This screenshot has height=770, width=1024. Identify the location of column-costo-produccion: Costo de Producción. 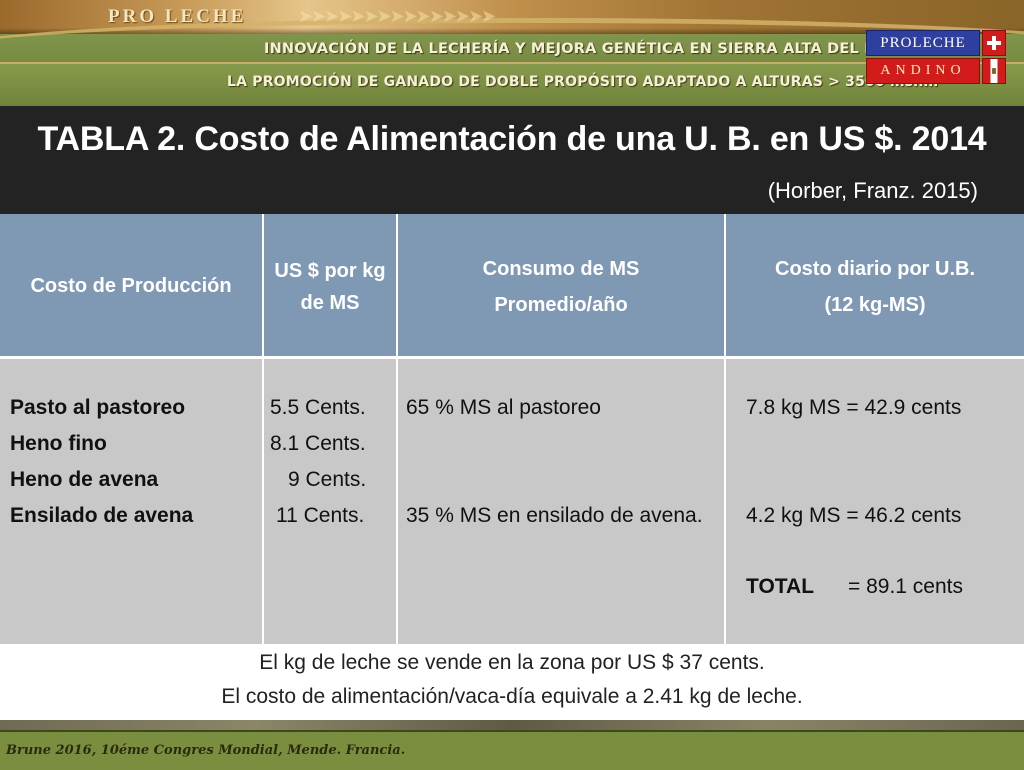
(131, 429).